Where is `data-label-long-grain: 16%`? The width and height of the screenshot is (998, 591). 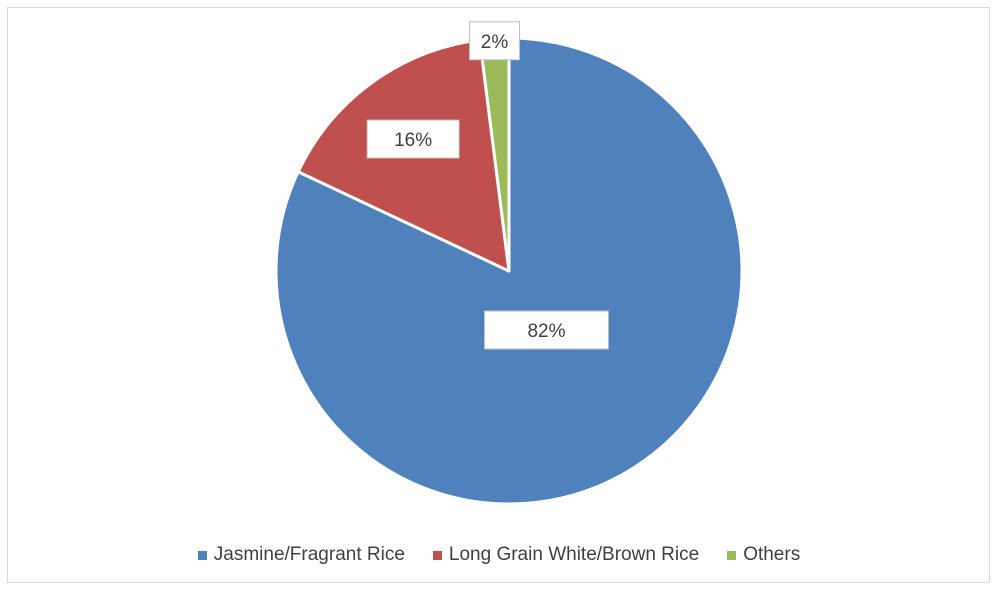
data-label-long-grain: 16% is located at coordinates (413, 139).